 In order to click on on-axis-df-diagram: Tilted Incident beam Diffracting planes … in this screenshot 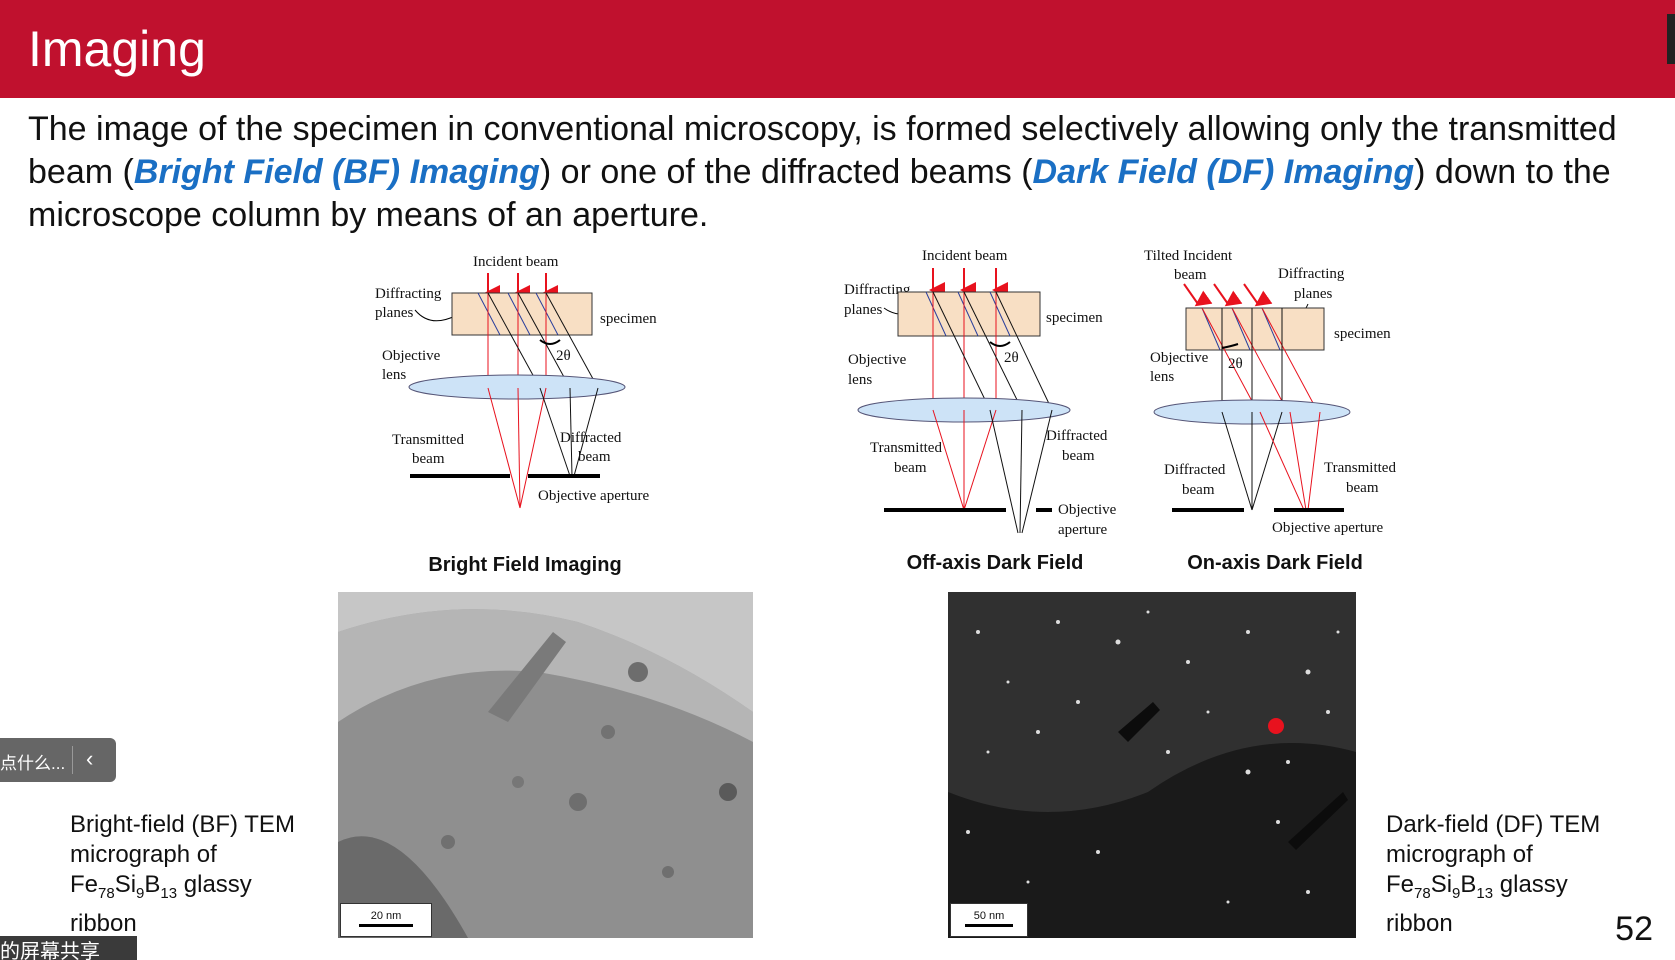, I will do `click(1285, 398)`.